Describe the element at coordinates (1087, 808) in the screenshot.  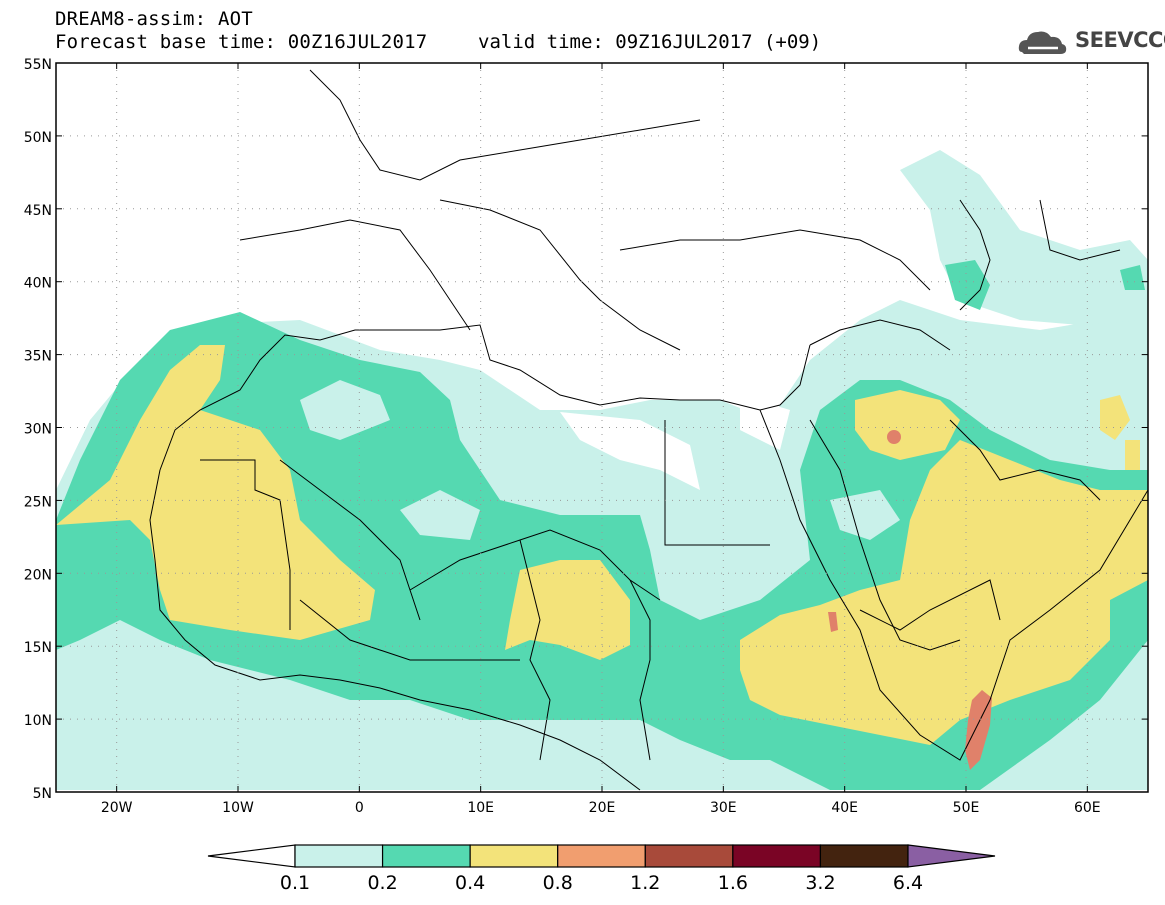
I see `lon-tick-label: 60E` at that location.